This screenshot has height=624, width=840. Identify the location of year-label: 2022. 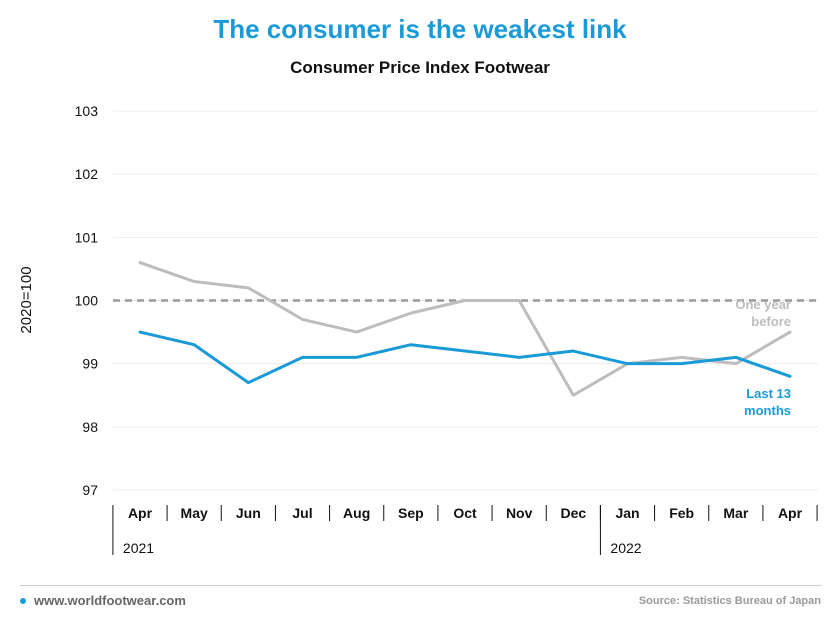
(625, 548).